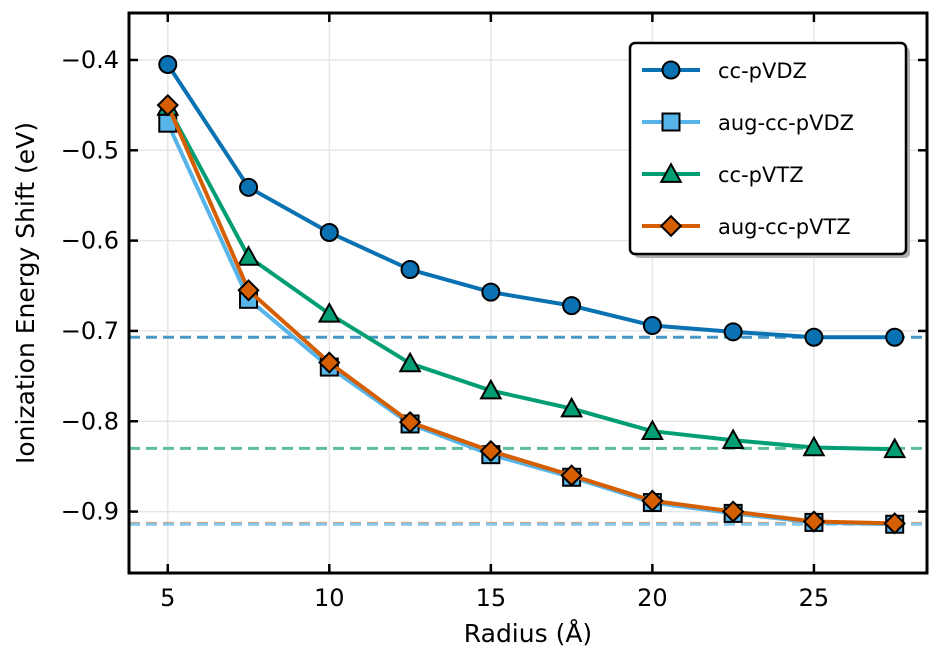 The height and width of the screenshot is (647, 929). What do you see at coordinates (90, 421) in the screenshot?
I see `y-tick-label: −0.8` at bounding box center [90, 421].